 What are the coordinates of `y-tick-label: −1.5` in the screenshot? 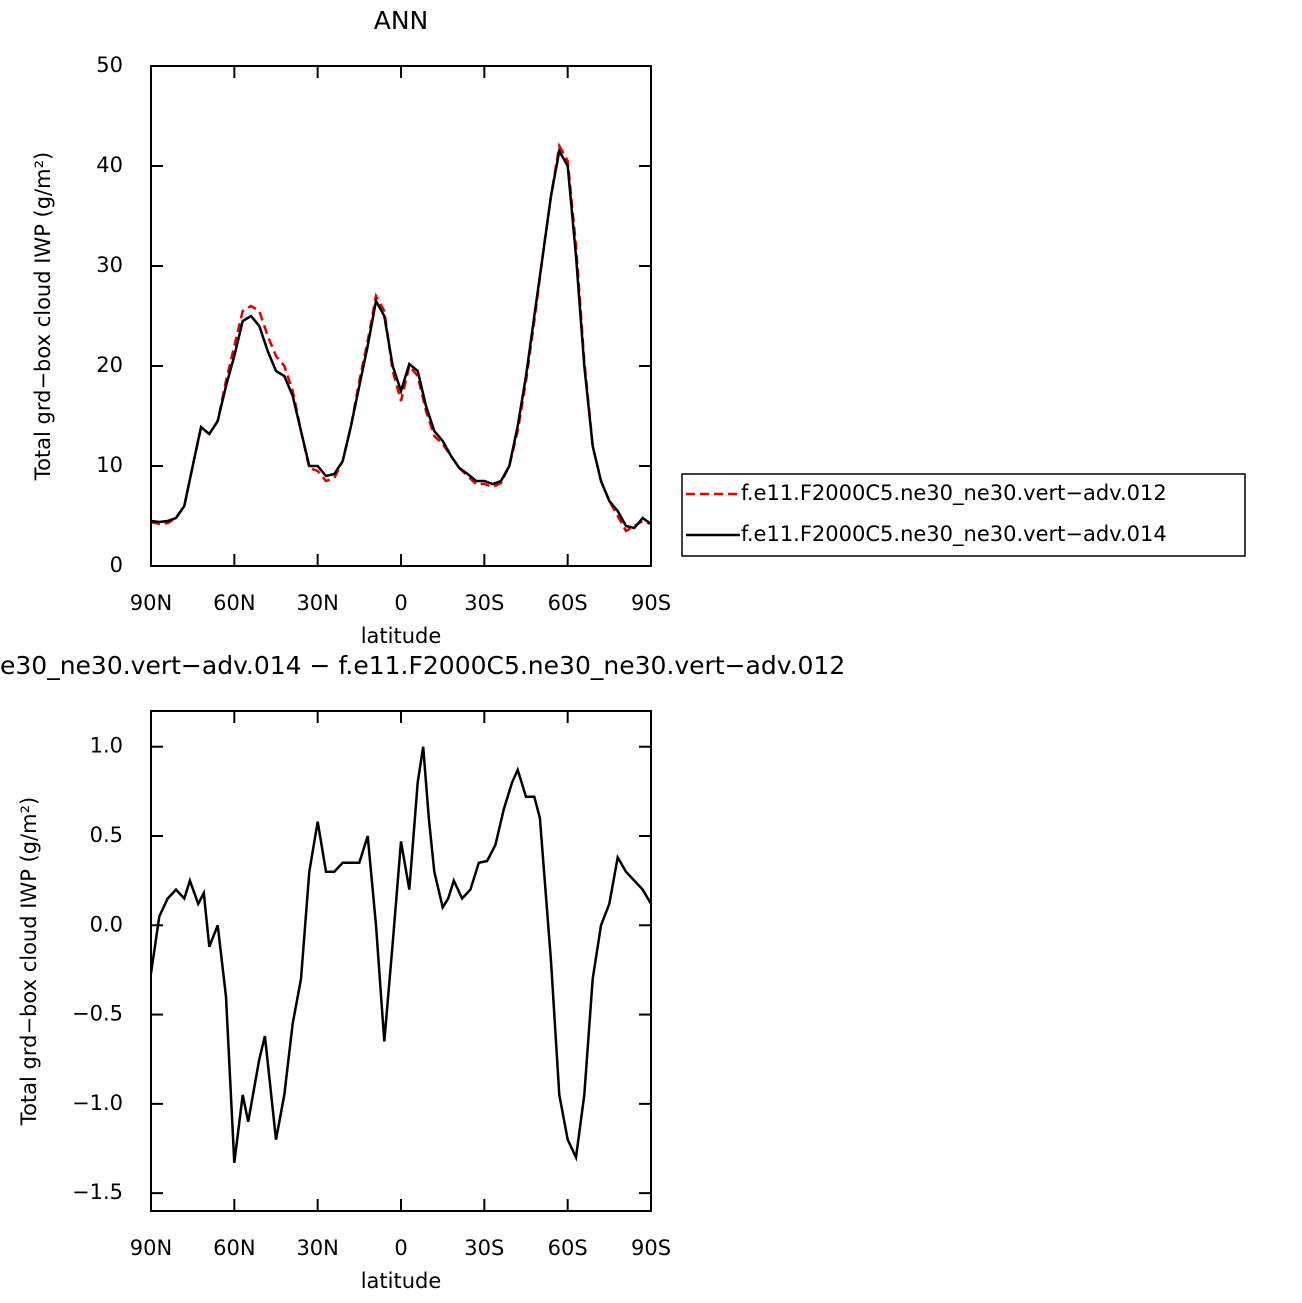 It's located at (97, 1192).